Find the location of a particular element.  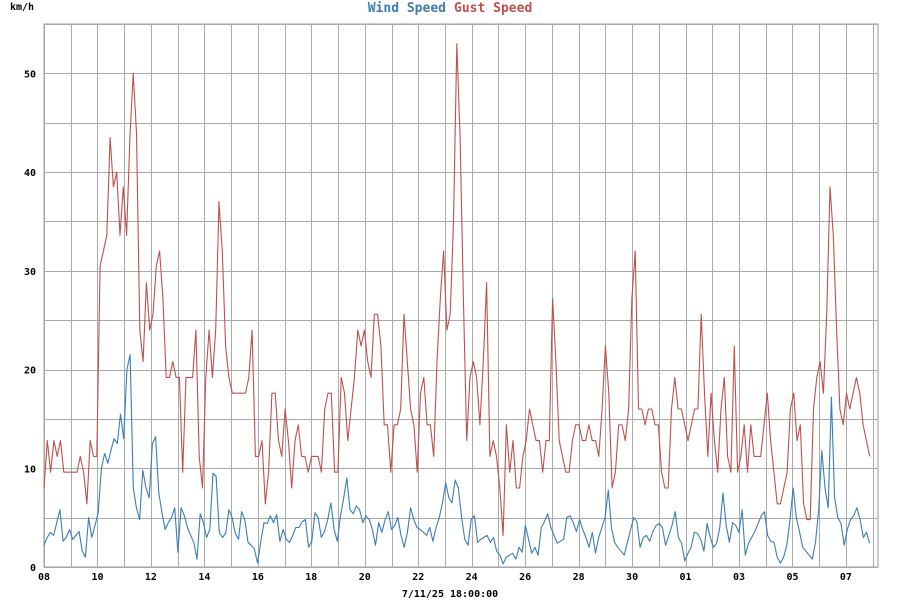

x-tick-label: 26 is located at coordinates (525, 577).